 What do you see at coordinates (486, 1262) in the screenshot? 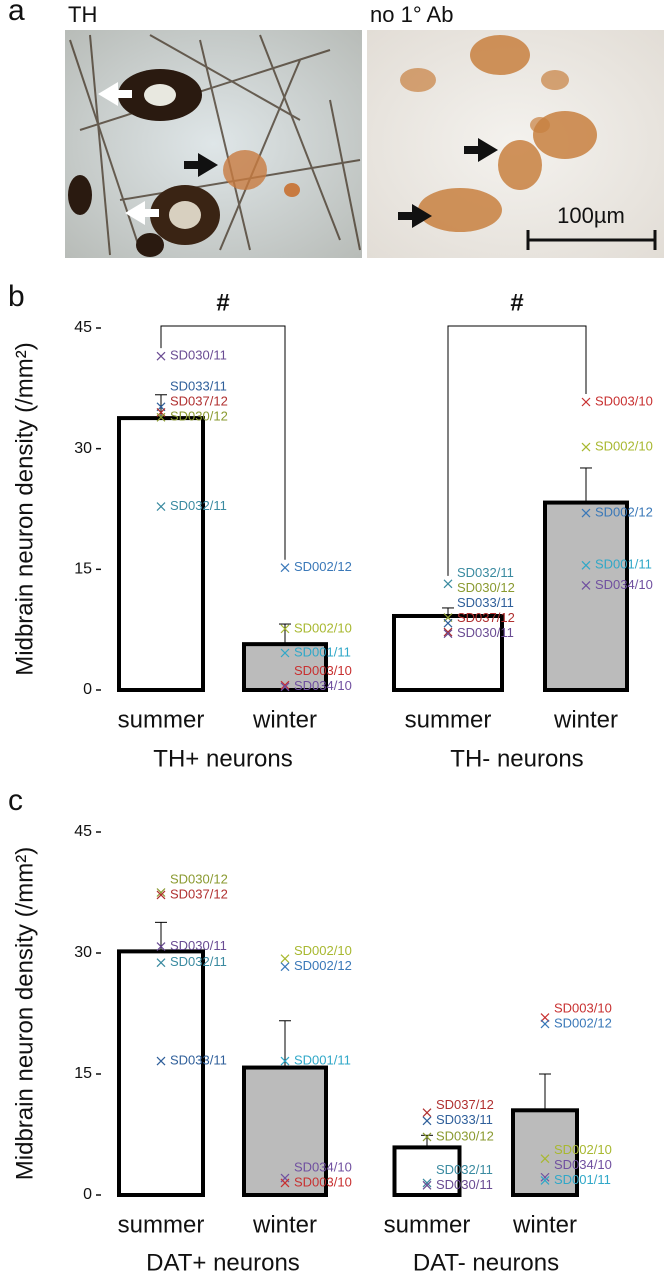
I see `group-label: DAT- neurons` at bounding box center [486, 1262].